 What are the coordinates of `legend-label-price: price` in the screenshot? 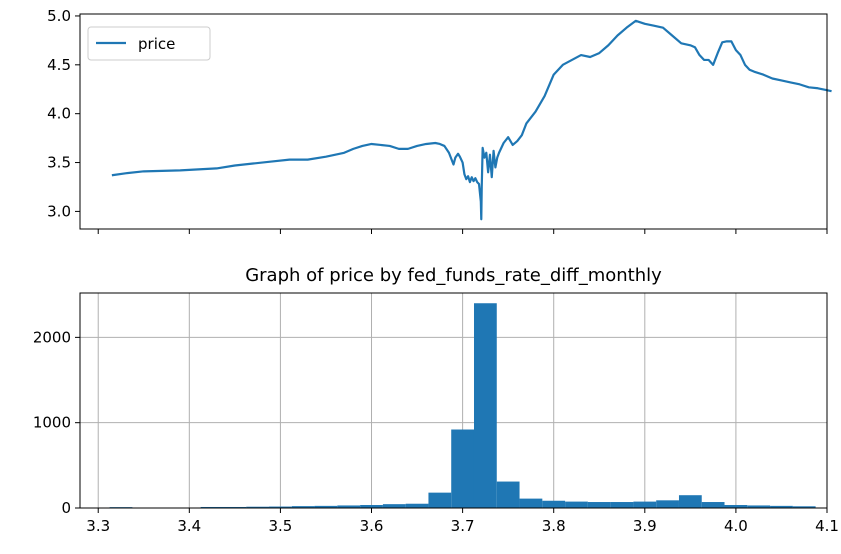 It's located at (156, 44).